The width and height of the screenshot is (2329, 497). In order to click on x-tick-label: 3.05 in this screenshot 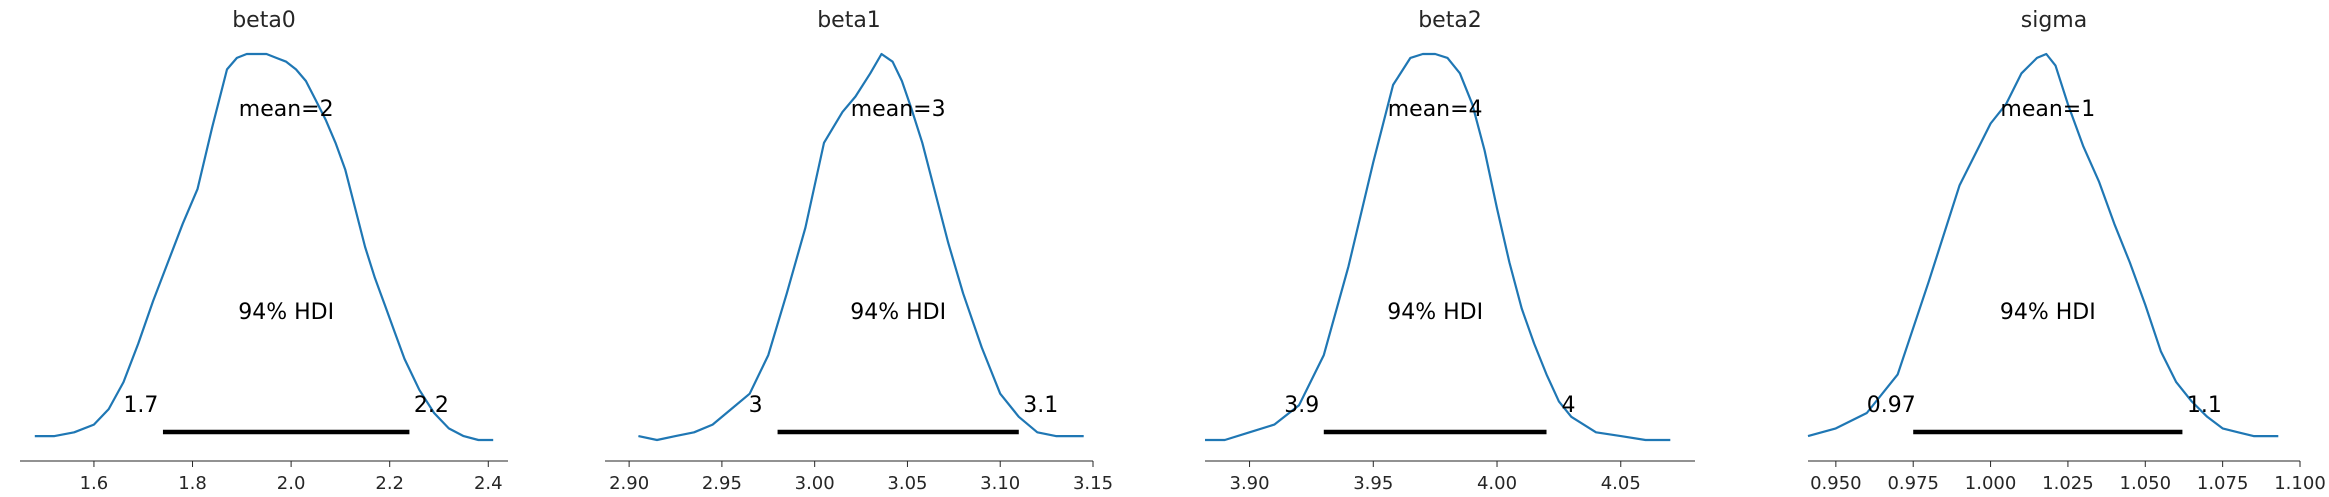, I will do `click(907, 483)`.